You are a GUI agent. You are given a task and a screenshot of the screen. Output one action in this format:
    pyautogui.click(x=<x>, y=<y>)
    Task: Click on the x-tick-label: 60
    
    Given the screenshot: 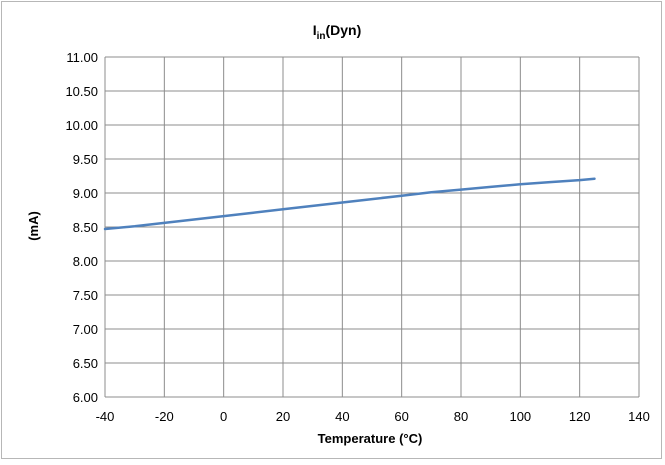 What is the action you would take?
    pyautogui.click(x=401, y=416)
    